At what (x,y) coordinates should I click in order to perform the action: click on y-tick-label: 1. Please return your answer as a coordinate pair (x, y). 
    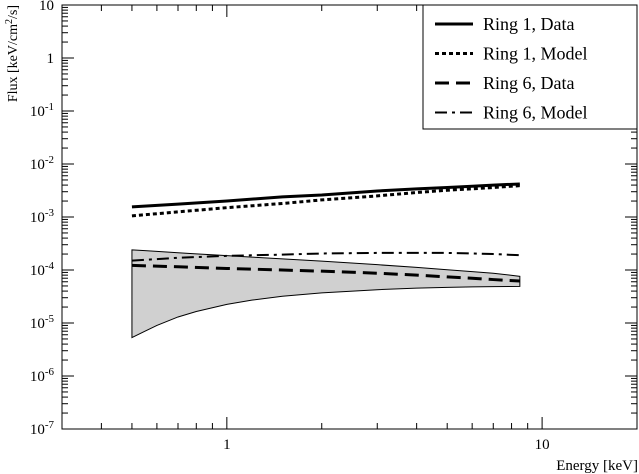
    Looking at the image, I should click on (51, 59).